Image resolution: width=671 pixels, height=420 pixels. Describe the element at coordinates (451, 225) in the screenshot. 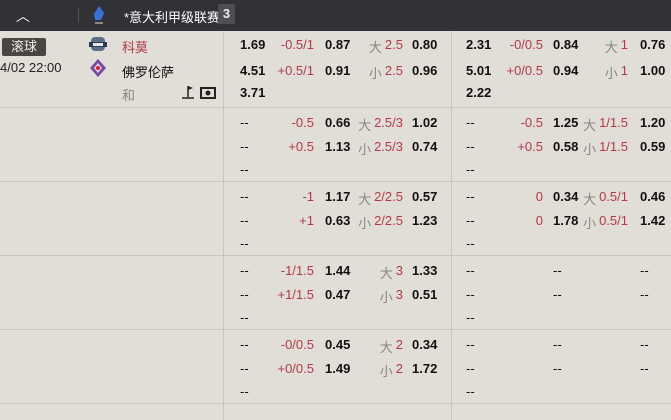

I see `column-divider` at that location.